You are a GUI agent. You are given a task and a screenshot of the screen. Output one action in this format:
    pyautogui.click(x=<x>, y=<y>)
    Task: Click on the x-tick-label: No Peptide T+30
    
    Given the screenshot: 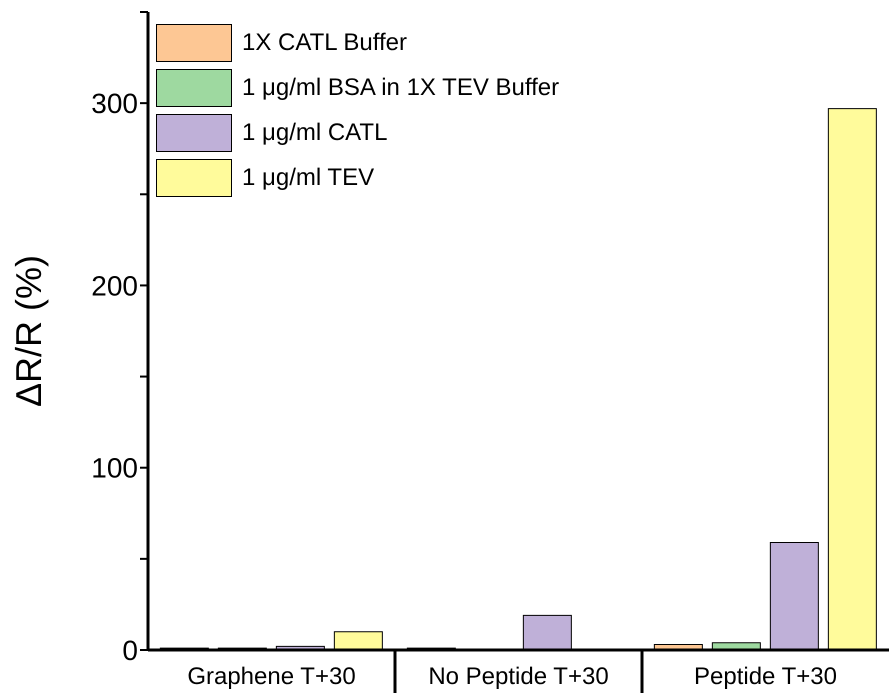 What is the action you would take?
    pyautogui.click(x=518, y=676)
    